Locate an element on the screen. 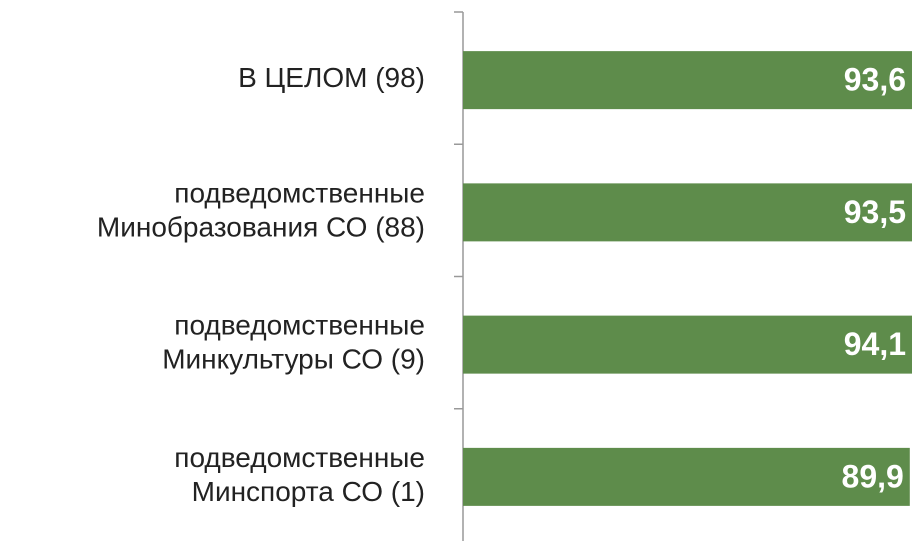 The height and width of the screenshot is (541, 912). category-label: подведомственные Минспорта СО (1) is located at coordinates (299, 474).